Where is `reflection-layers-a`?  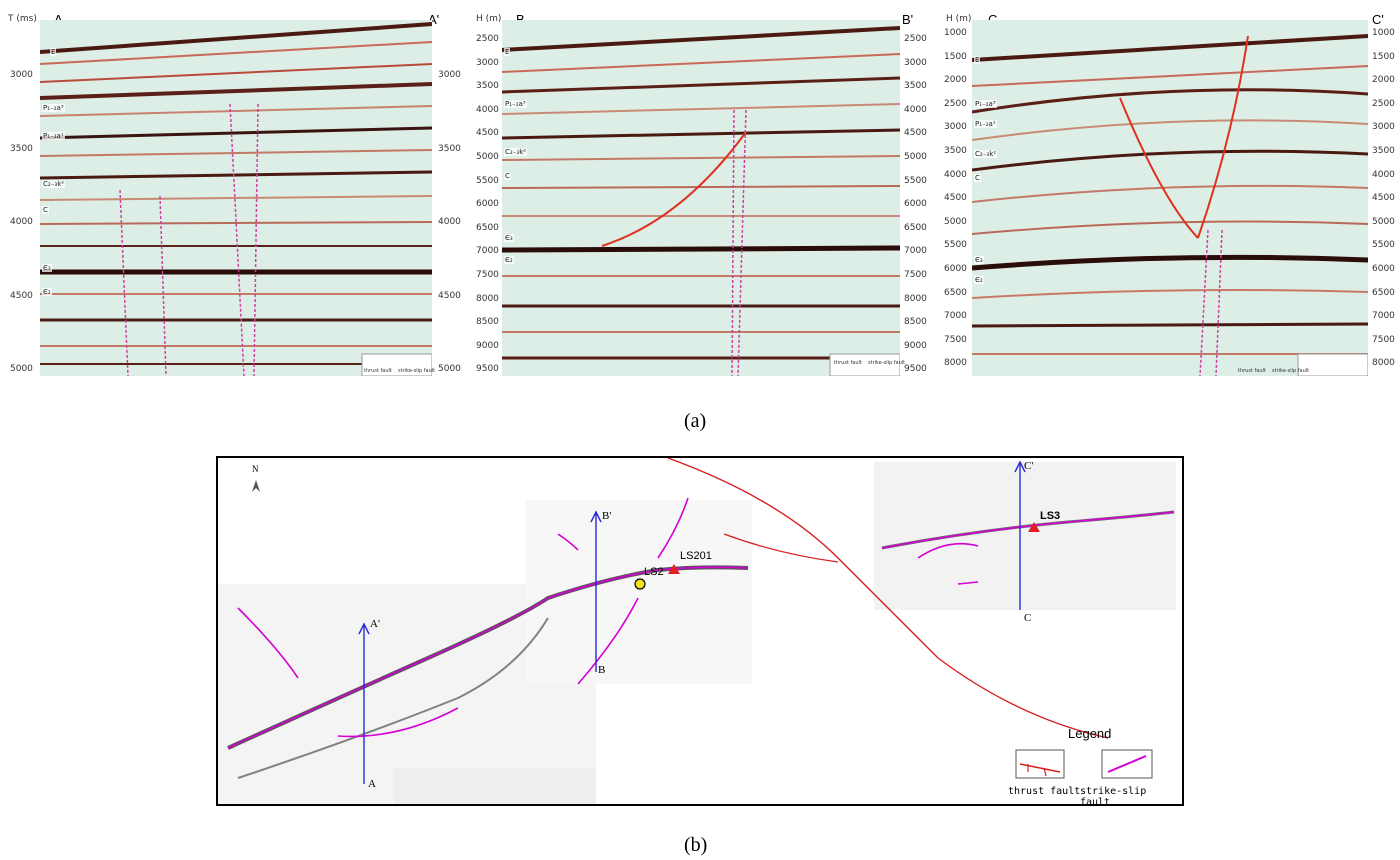
reflection-layers-a is located at coordinates (236, 193).